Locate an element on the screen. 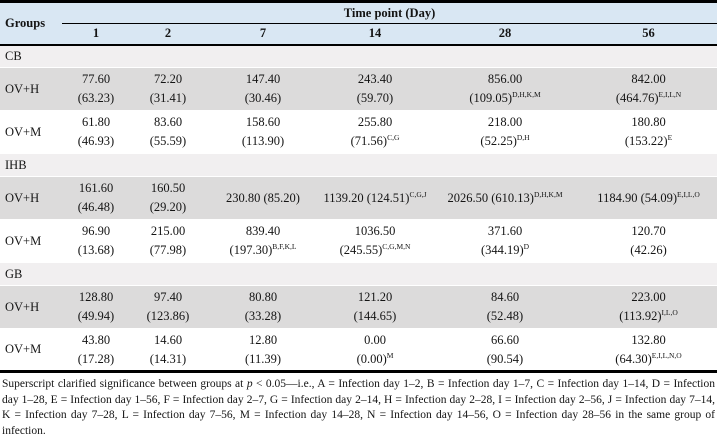  sd-value: (29.20) is located at coordinates (168, 207).